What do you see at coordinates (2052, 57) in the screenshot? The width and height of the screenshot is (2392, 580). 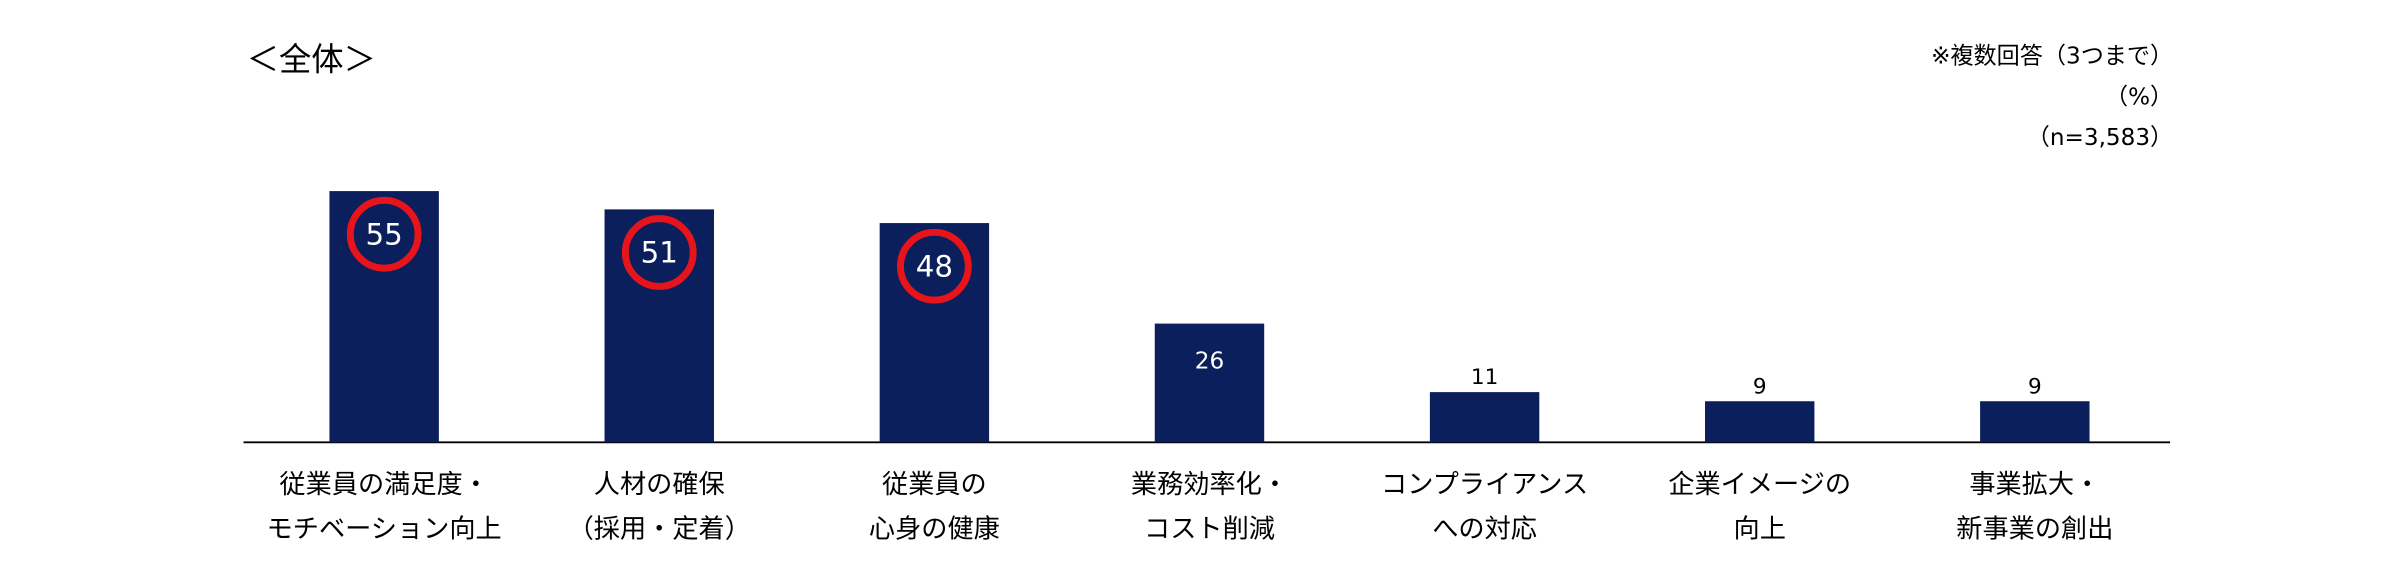 I see `note: ※複数回答（3つまで）` at bounding box center [2052, 57].